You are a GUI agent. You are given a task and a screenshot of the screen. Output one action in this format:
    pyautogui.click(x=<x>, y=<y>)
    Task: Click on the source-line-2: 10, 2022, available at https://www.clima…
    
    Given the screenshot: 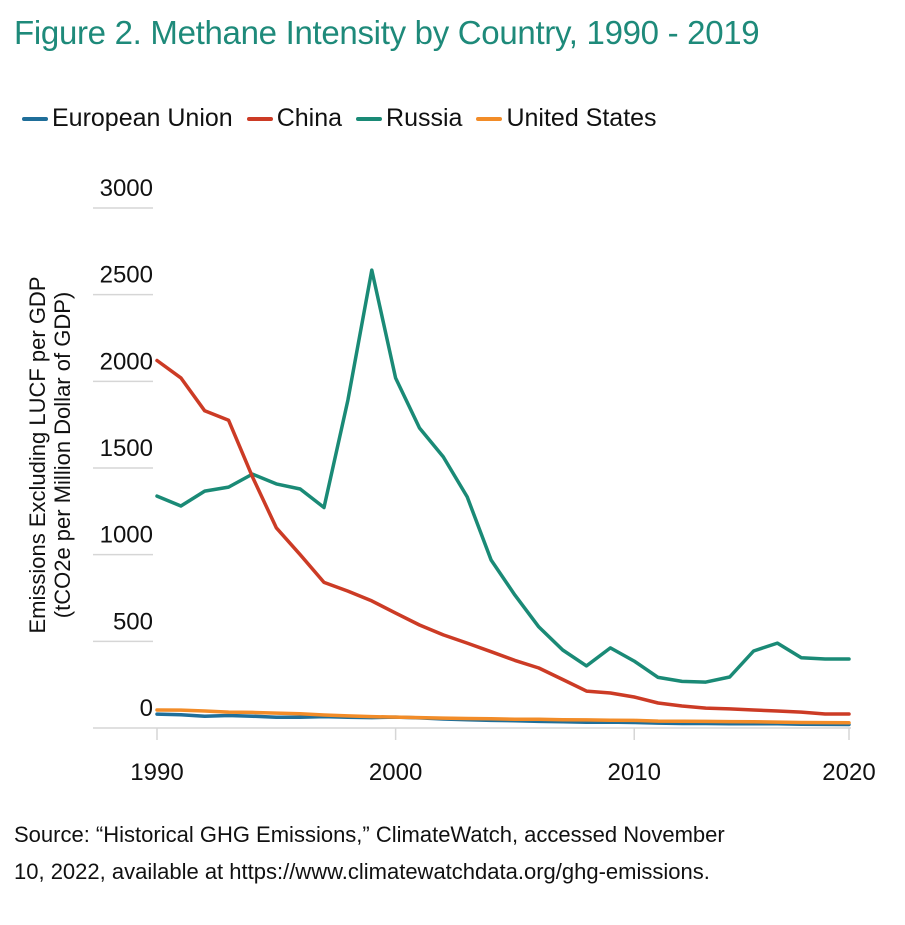 What is the action you would take?
    pyautogui.click(x=362, y=871)
    